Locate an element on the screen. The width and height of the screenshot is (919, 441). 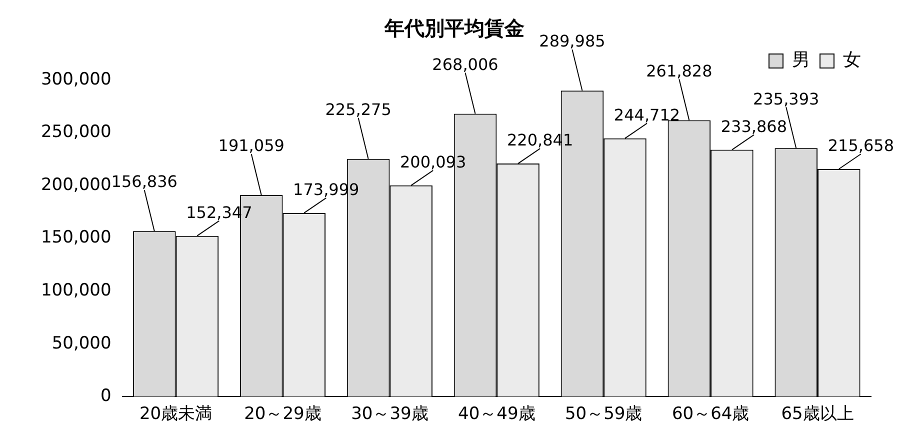
x-tick-label: 20歳未満 is located at coordinates (175, 414).